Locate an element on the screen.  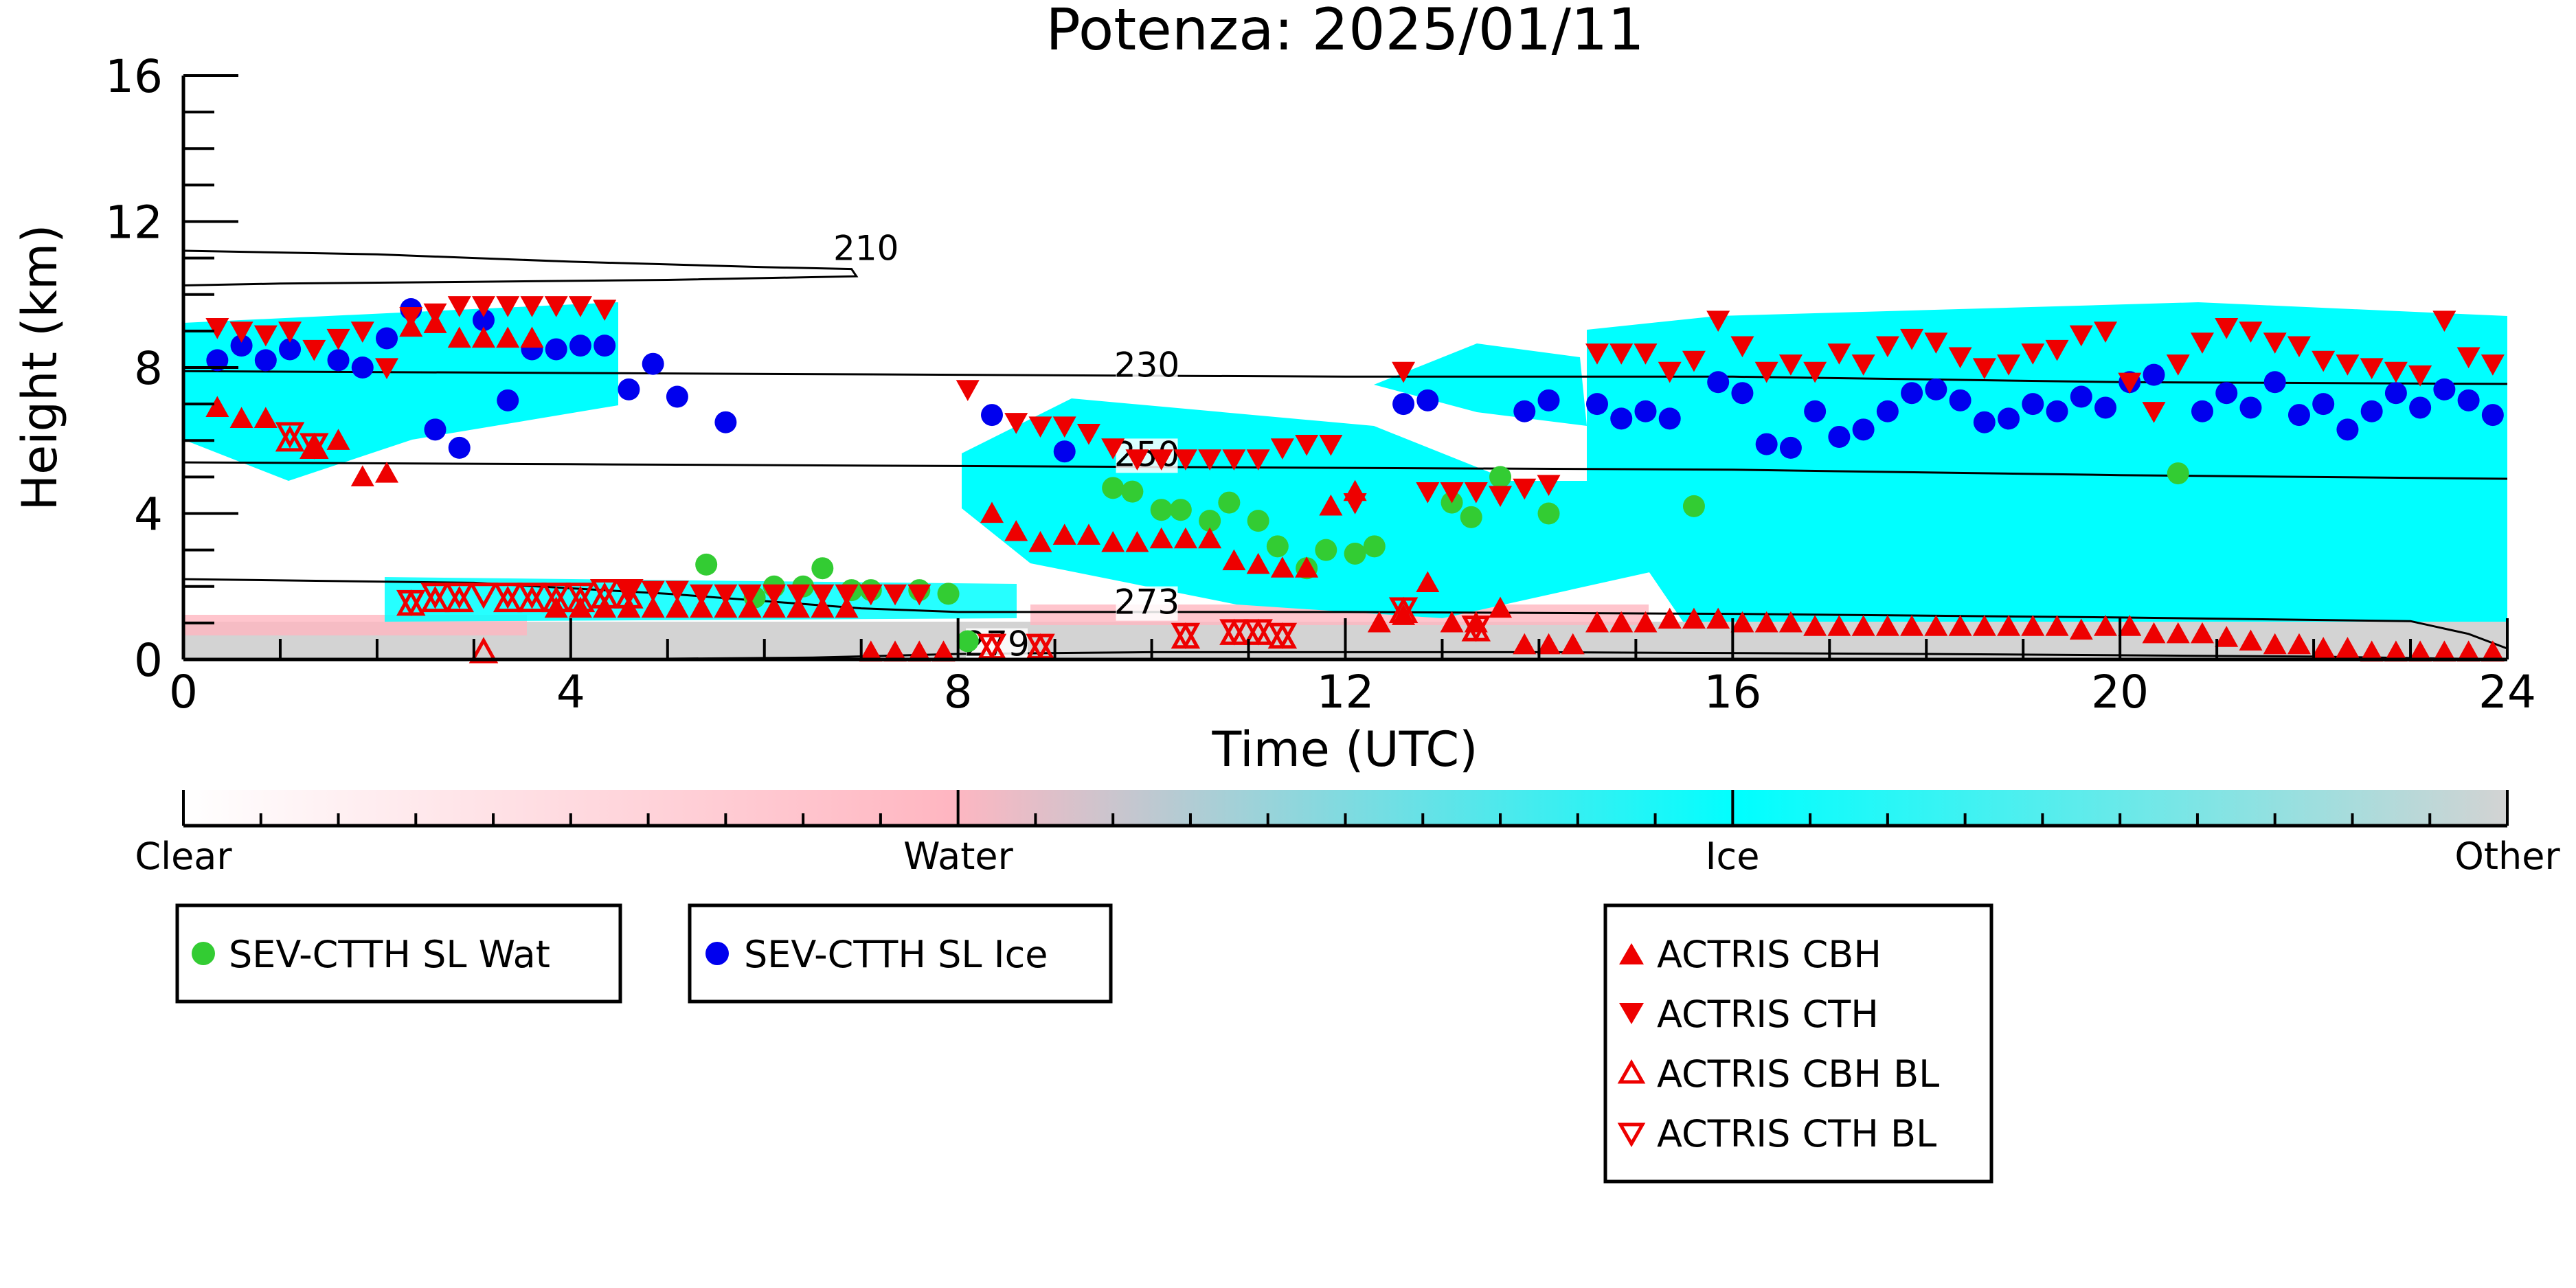
colorbar-label-clear: Clear is located at coordinates (183, 856).